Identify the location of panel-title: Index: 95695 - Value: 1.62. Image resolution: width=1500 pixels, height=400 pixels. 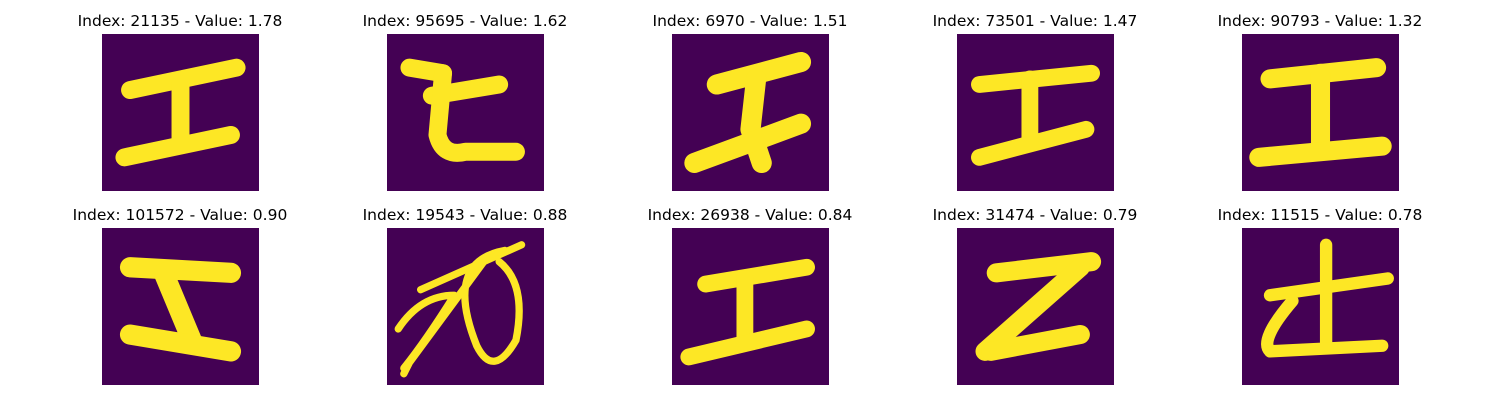
(465, 21).